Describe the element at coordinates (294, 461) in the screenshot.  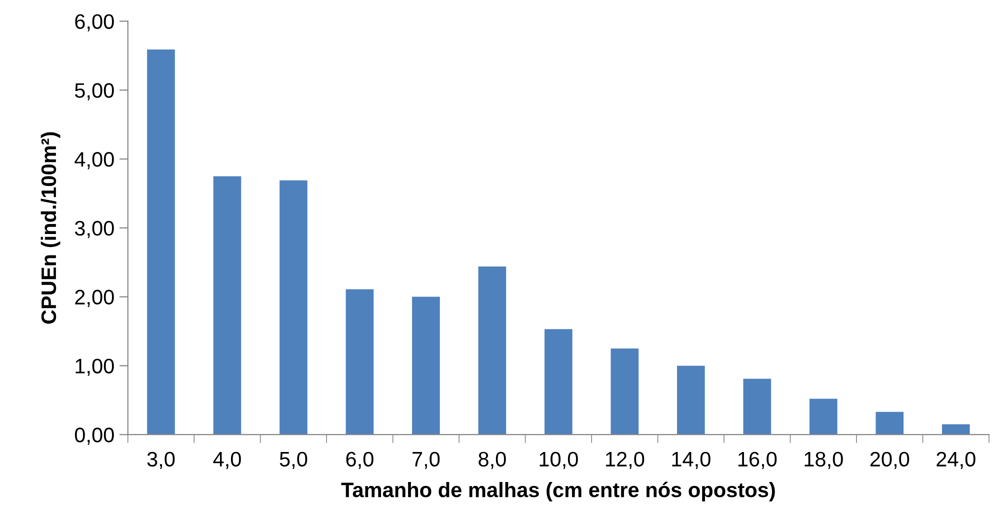
I see `x-tick-label: 5,0` at that location.